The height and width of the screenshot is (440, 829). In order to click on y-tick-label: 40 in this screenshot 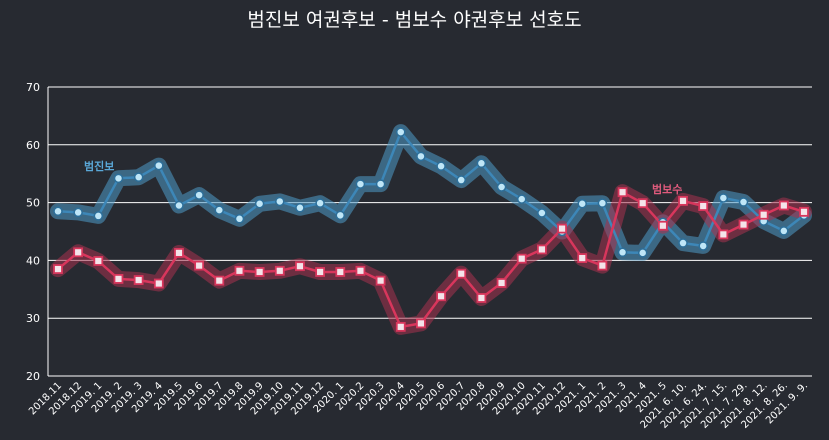, I will do `click(33, 260)`.